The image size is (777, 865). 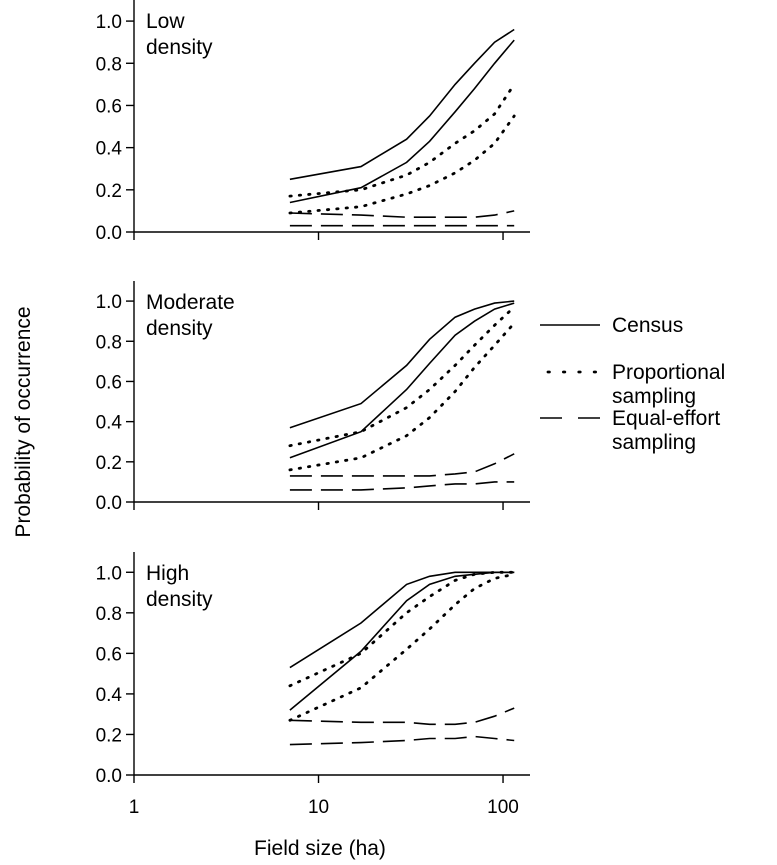 I want to click on legend-label: Equal-effort, so click(x=666, y=418).